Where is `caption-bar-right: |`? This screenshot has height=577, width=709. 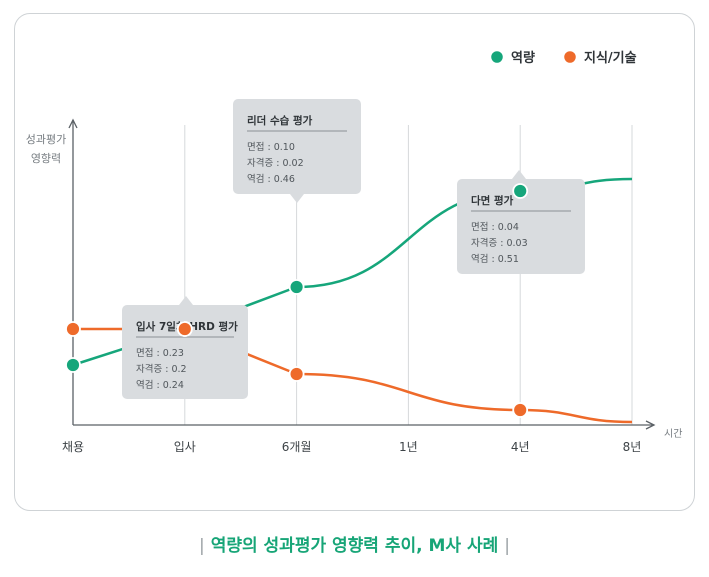
caption-bar-right: | is located at coordinates (507, 546).